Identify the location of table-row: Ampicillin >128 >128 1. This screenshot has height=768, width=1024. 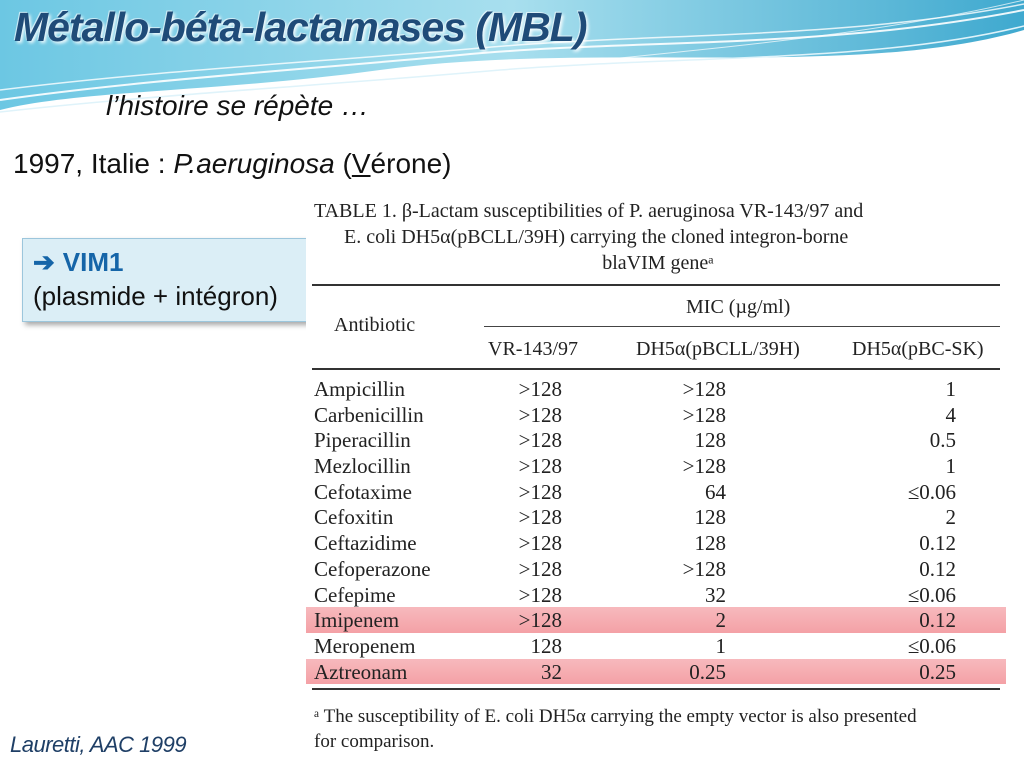
(656, 389).